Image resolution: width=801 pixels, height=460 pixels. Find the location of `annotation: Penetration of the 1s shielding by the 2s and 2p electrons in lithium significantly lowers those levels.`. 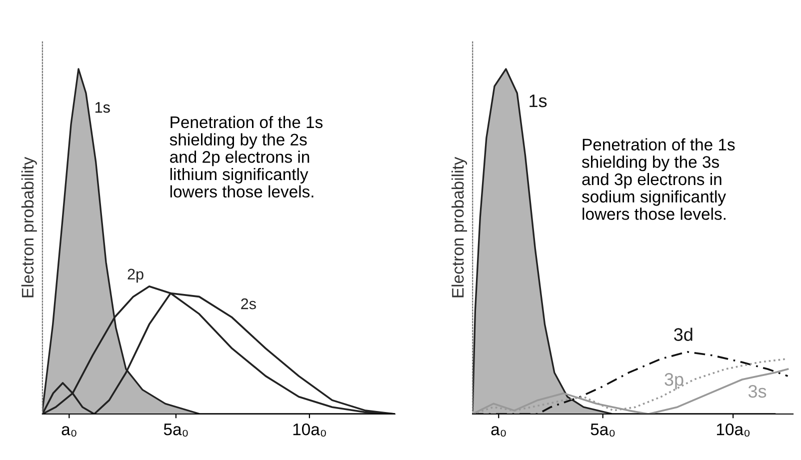

annotation: Penetration of the 1s shielding by the 2s and 2p electrons in lithium significantly lowers those levels. is located at coordinates (246, 157).